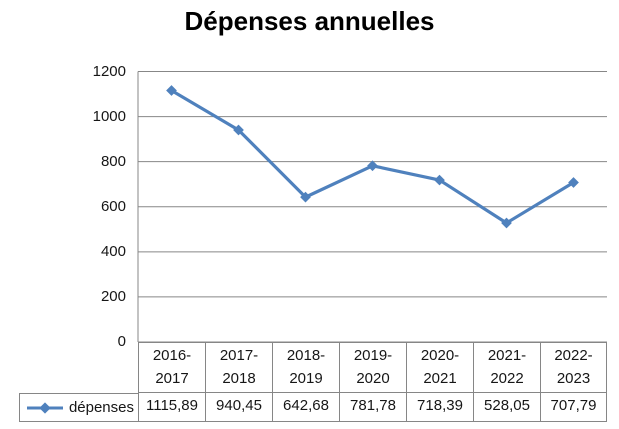 The width and height of the screenshot is (619, 429). What do you see at coordinates (439, 367) in the screenshot?
I see `x-category-cell: 2020- 2021` at bounding box center [439, 367].